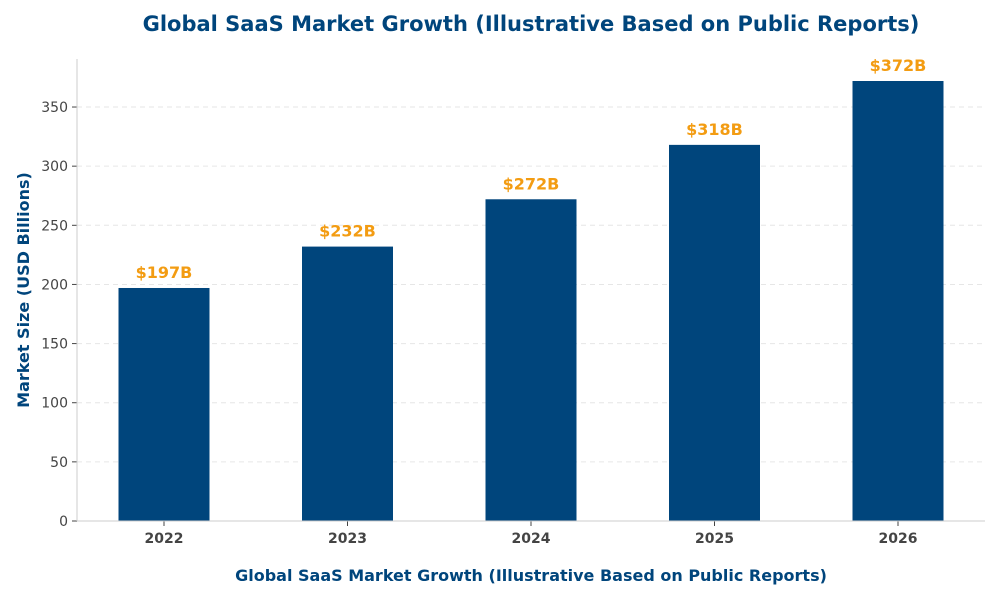 This screenshot has height=600, width=1000. What do you see at coordinates (54, 404) in the screenshot?
I see `y-tick-label: 100` at bounding box center [54, 404].